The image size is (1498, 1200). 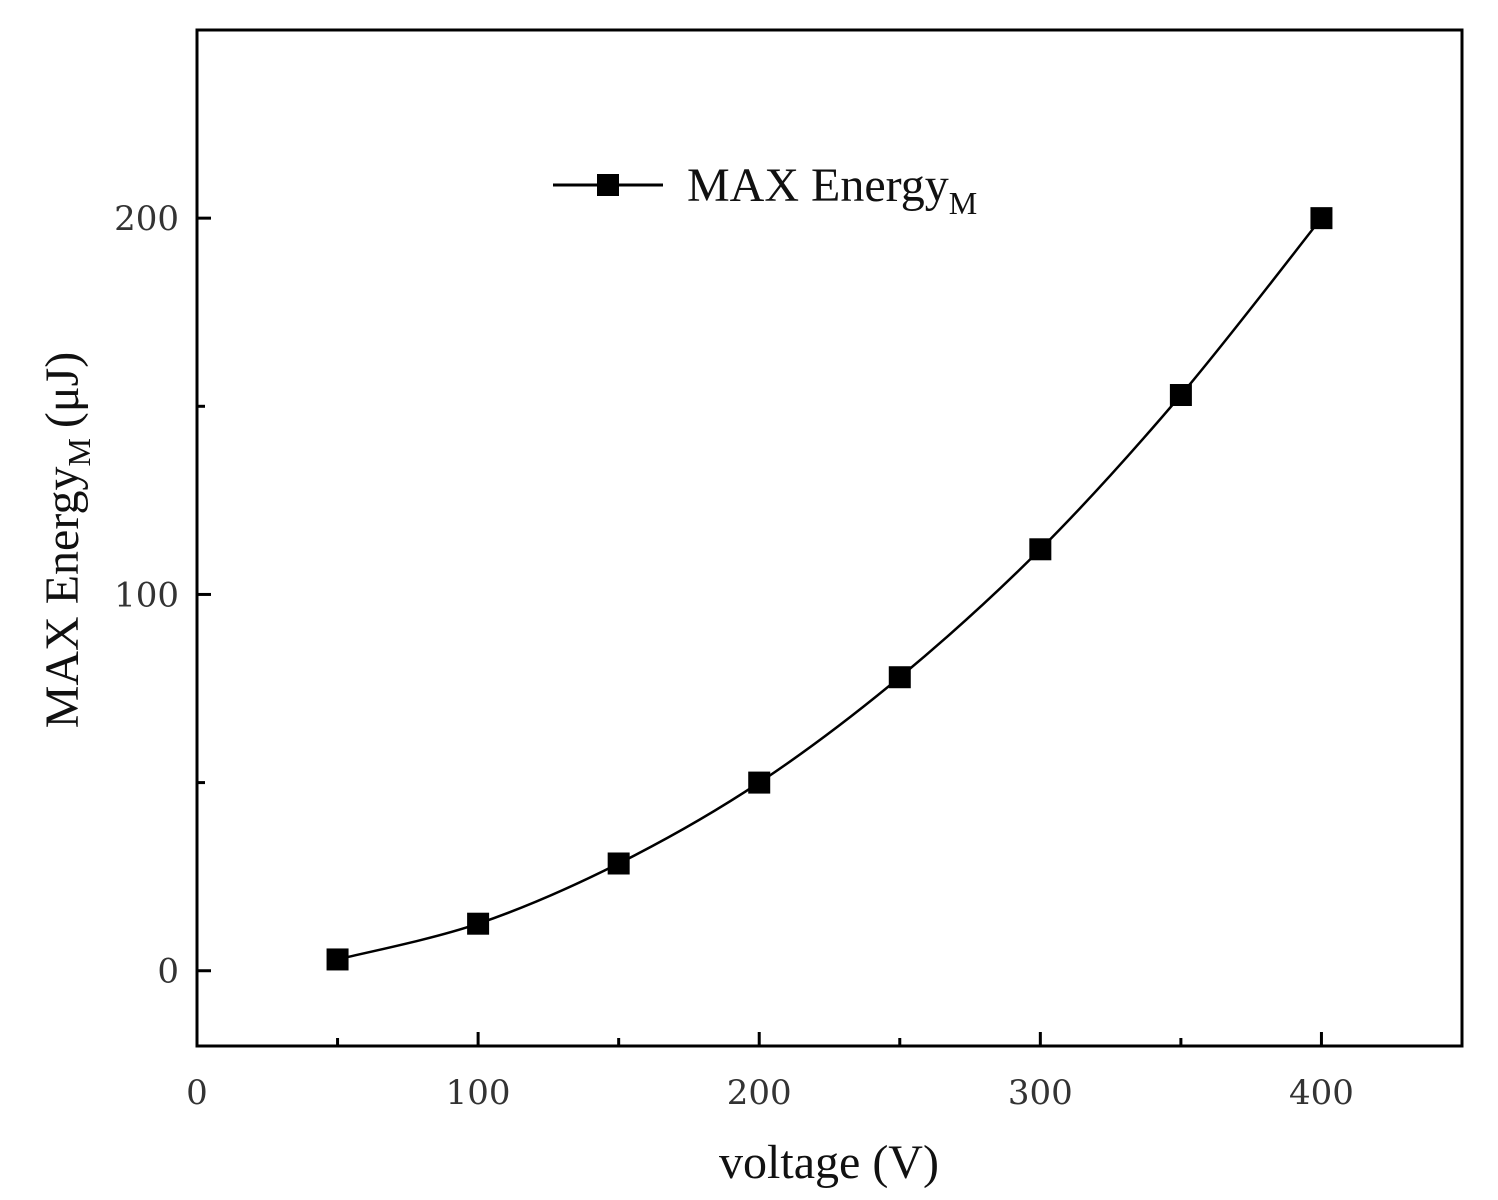 I want to click on x-tick-label: 200, so click(x=759, y=1093).